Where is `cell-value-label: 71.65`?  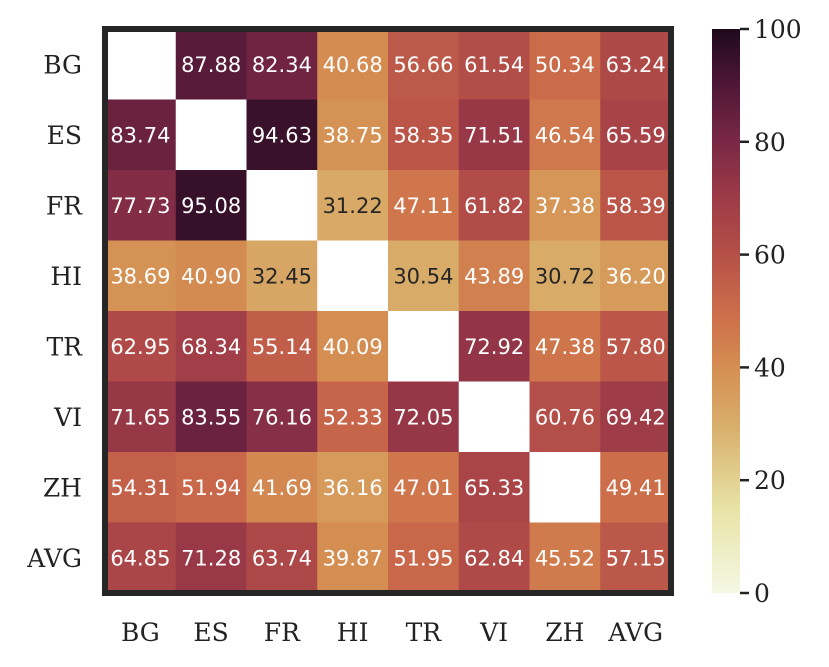
cell-value-label: 71.65 is located at coordinates (140, 417).